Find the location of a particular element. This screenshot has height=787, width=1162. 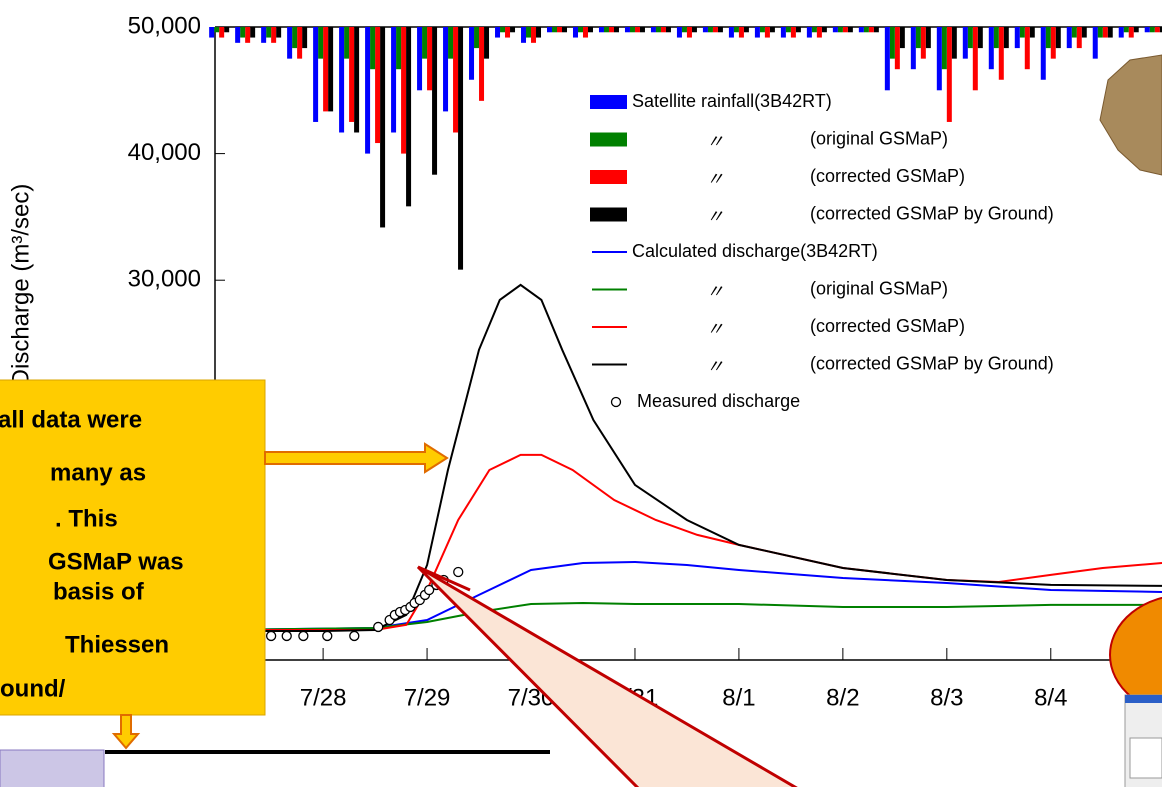

x-tick-label: 7/29 is located at coordinates (427, 697).